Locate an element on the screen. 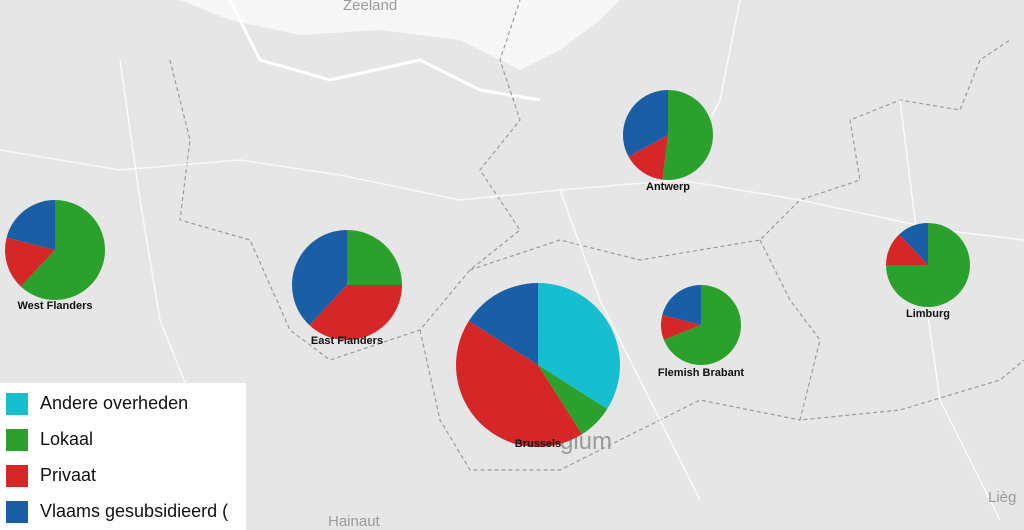 The image size is (1024, 530). pie-label: East Flanders is located at coordinates (347, 341).